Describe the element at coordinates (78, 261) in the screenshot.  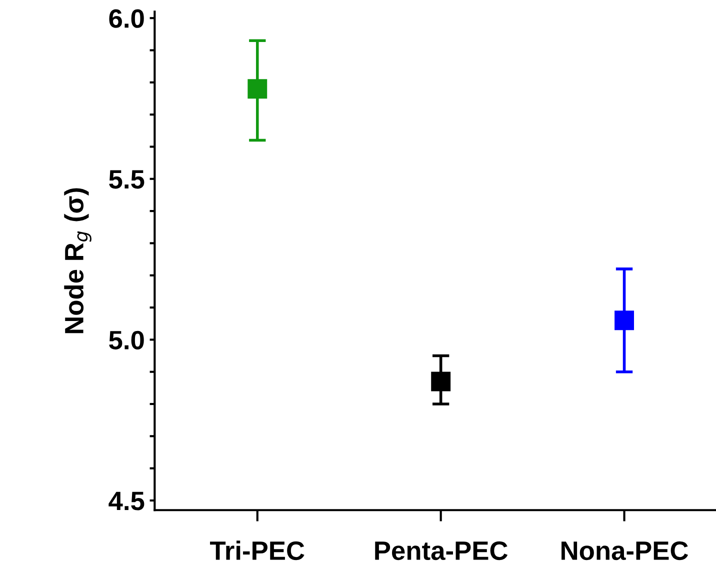
I see `y-axis-title: Node R$_{g}$ (σ)` at that location.